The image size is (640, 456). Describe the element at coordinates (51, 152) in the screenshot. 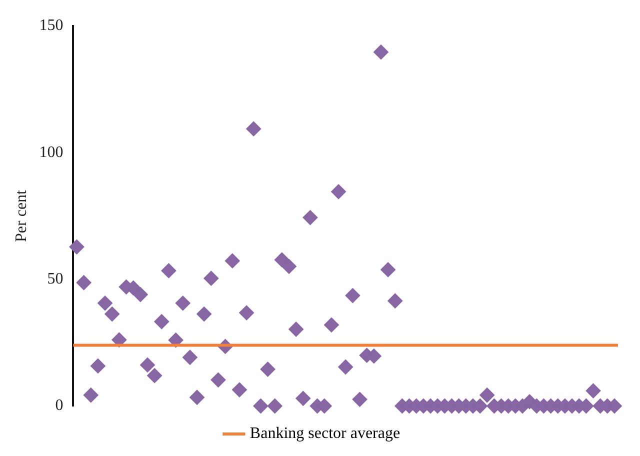

I see `y-tick-label: 100` at that location.